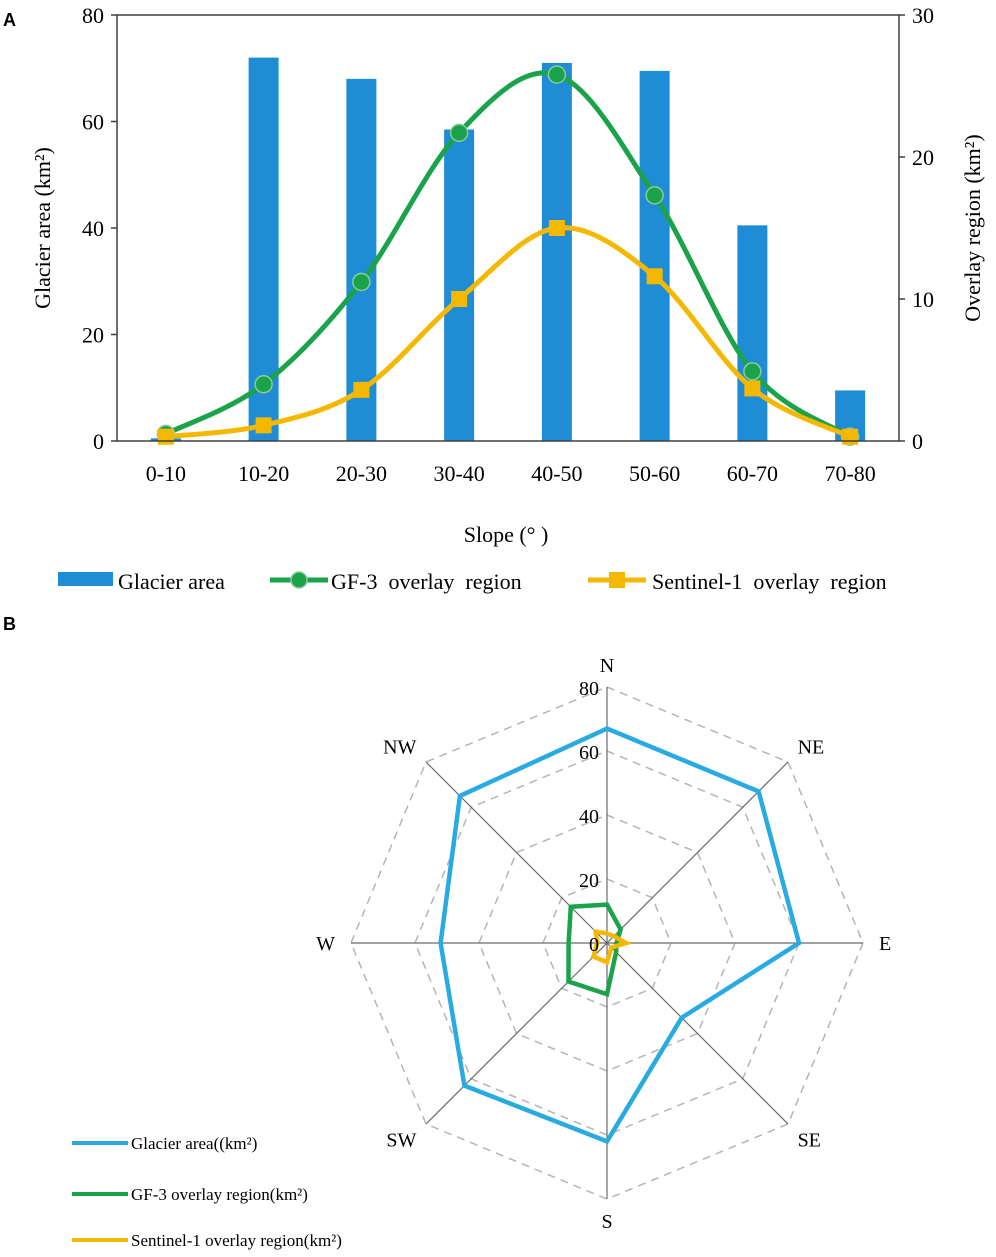 Image resolution: width=996 pixels, height=1257 pixels. I want to click on x-tick-label: 20-30, so click(361, 473).